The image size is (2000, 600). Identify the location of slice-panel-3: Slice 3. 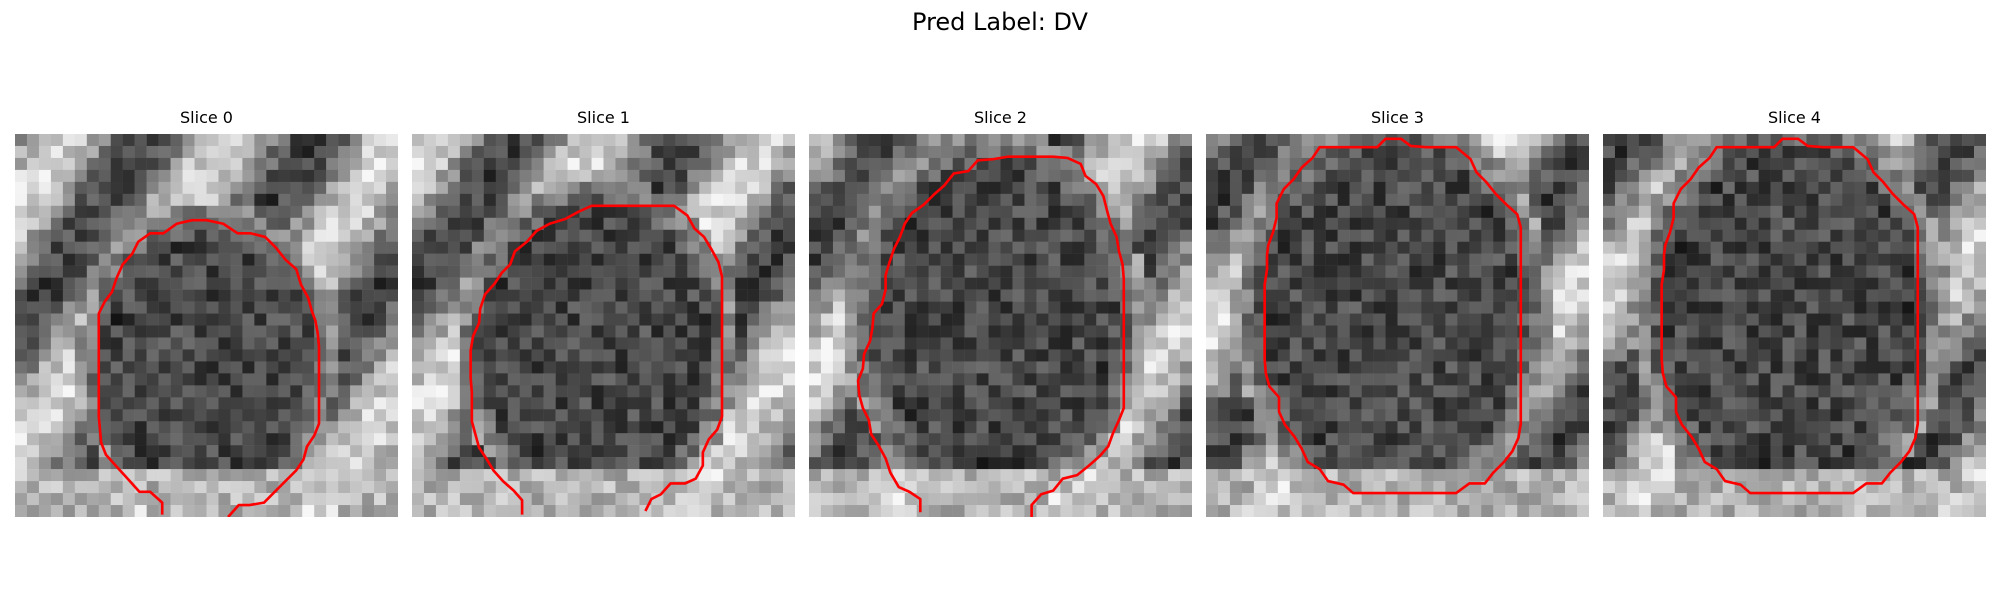
(1397, 312).